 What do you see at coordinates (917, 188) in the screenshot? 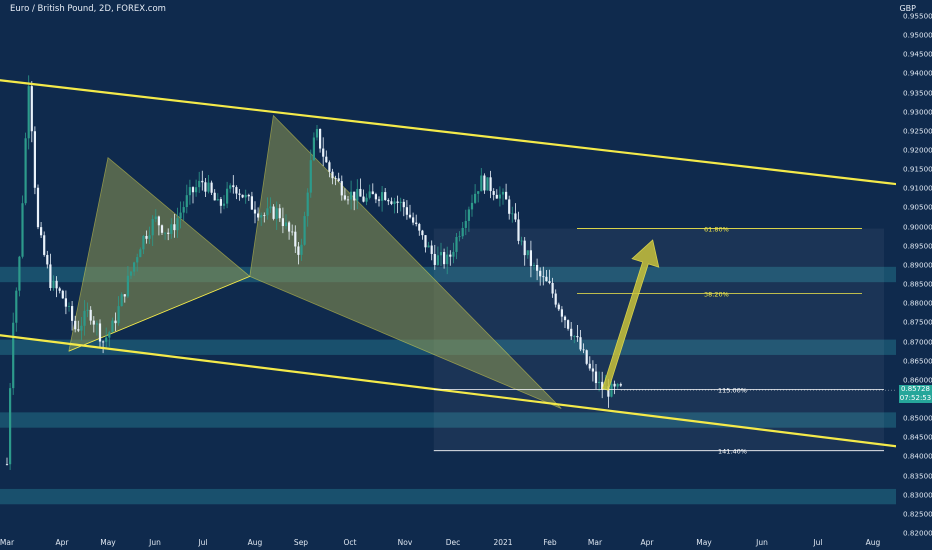
I see `price-tick: 0.91000` at bounding box center [917, 188].